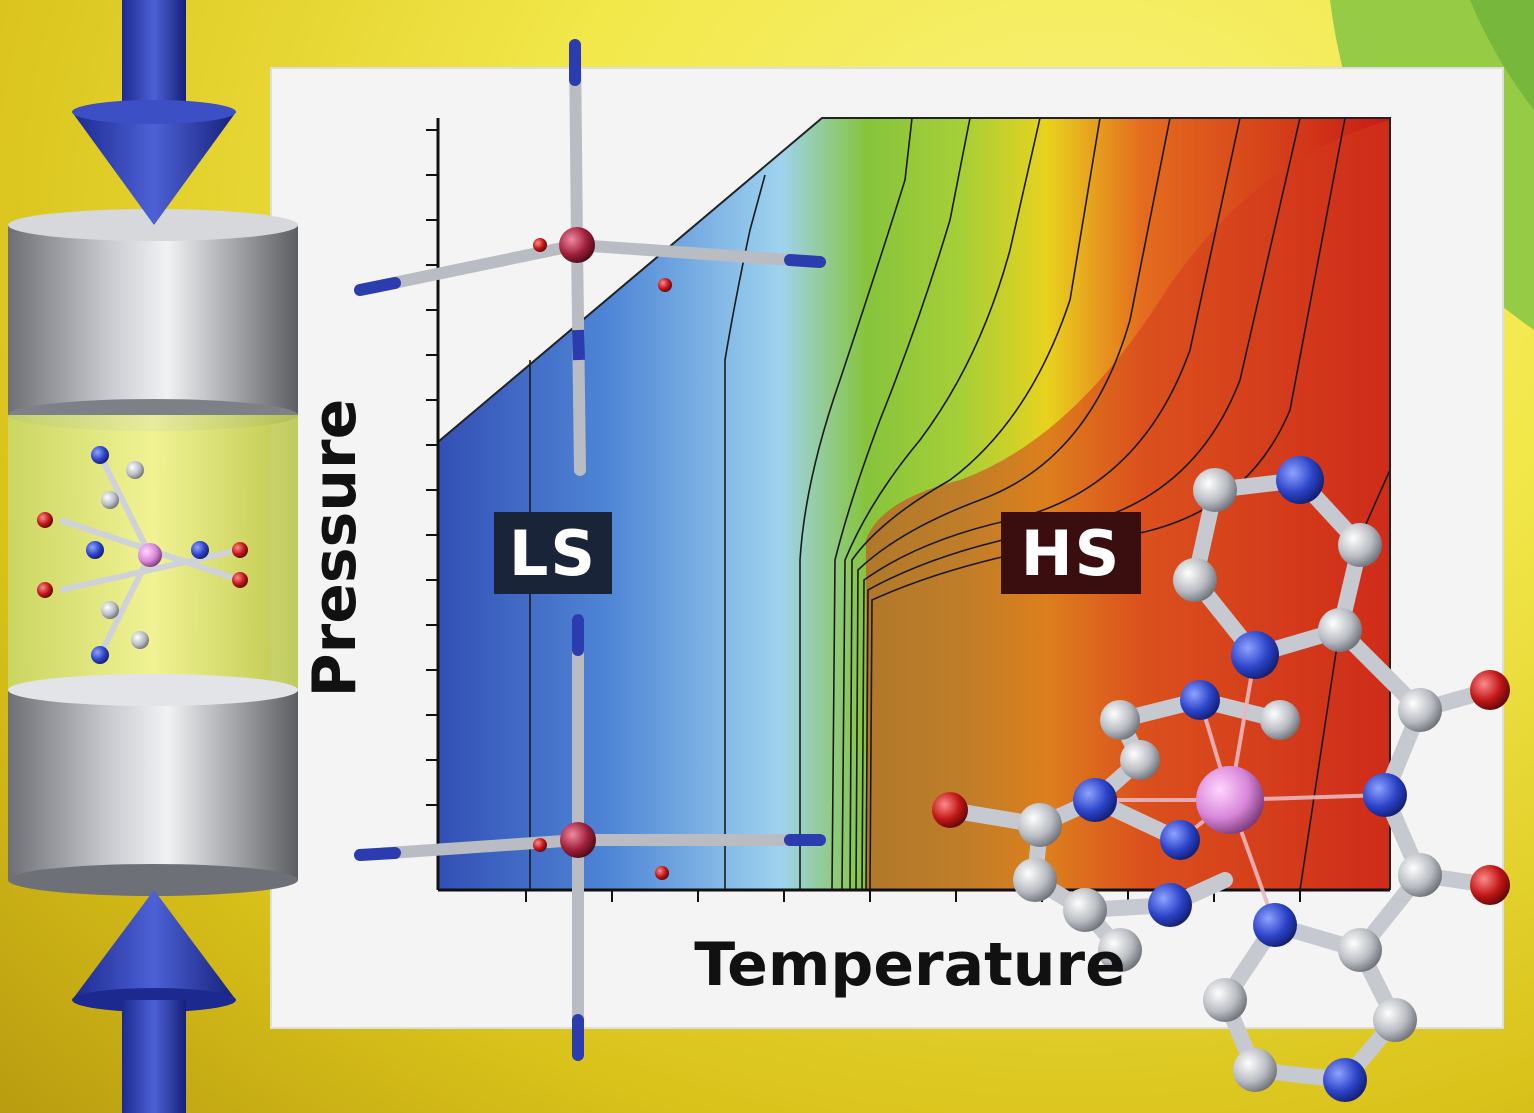  Describe the element at coordinates (910, 965) in the screenshot. I see `x-axis-label: Temperature` at that location.